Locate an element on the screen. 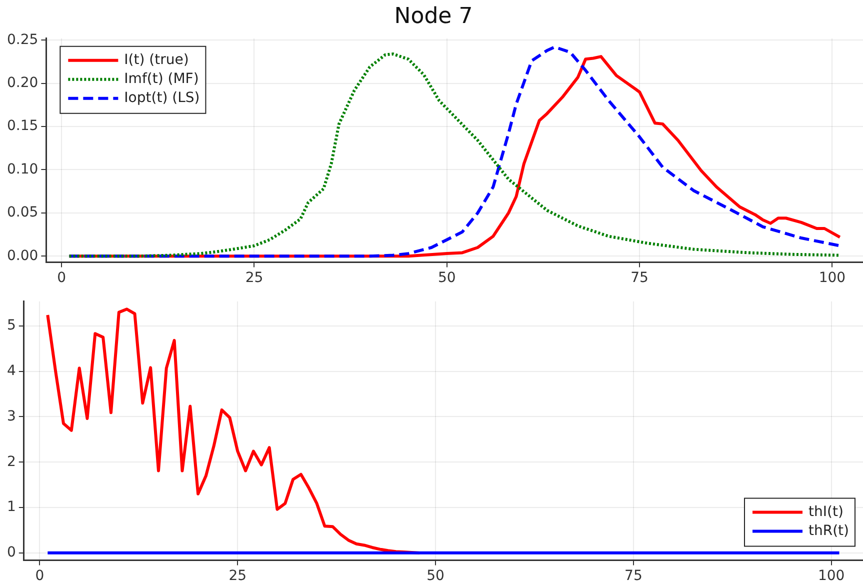 The width and height of the screenshot is (863, 588). y-tick-label: 5 is located at coordinates (11, 326).